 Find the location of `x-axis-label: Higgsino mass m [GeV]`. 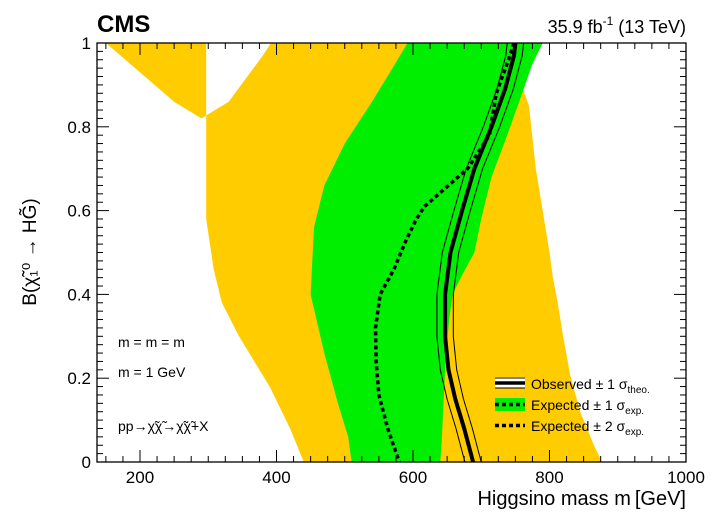

x-axis-label: Higgsino mass m [GeV] is located at coordinates (581, 499).